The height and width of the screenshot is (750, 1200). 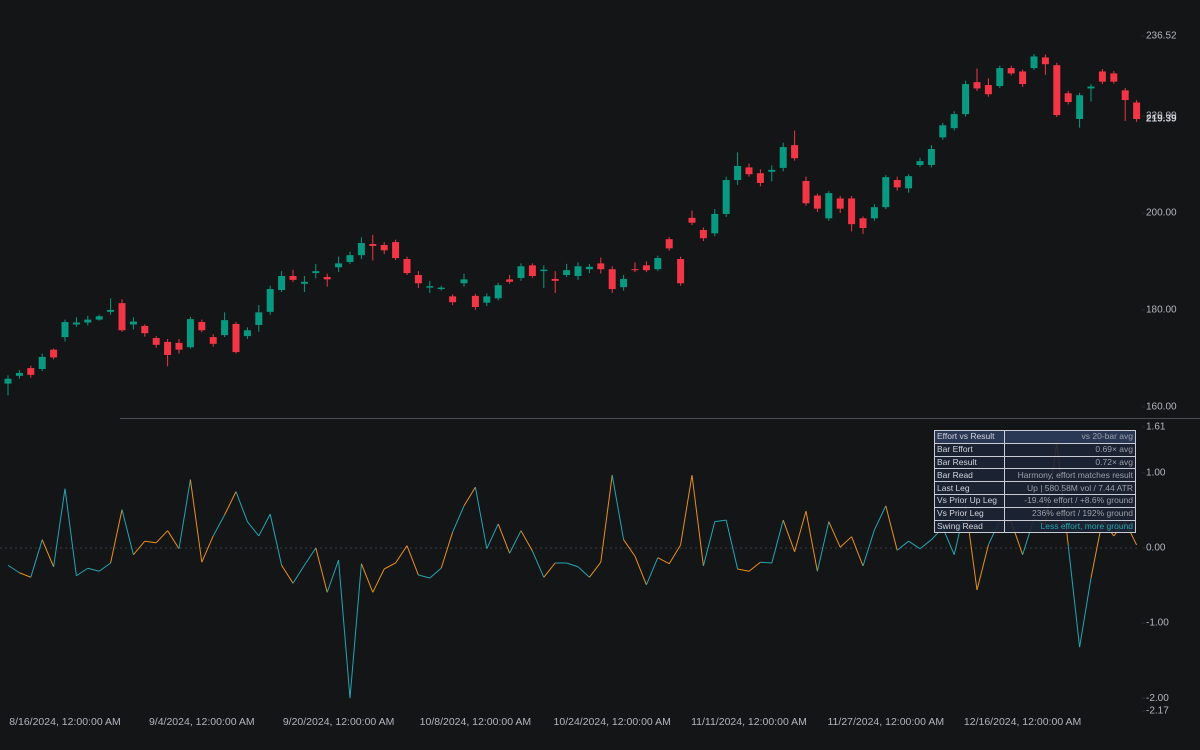 I want to click on x-tick-label: 9/20/2024, 12:00:00 AM, so click(x=339, y=722).